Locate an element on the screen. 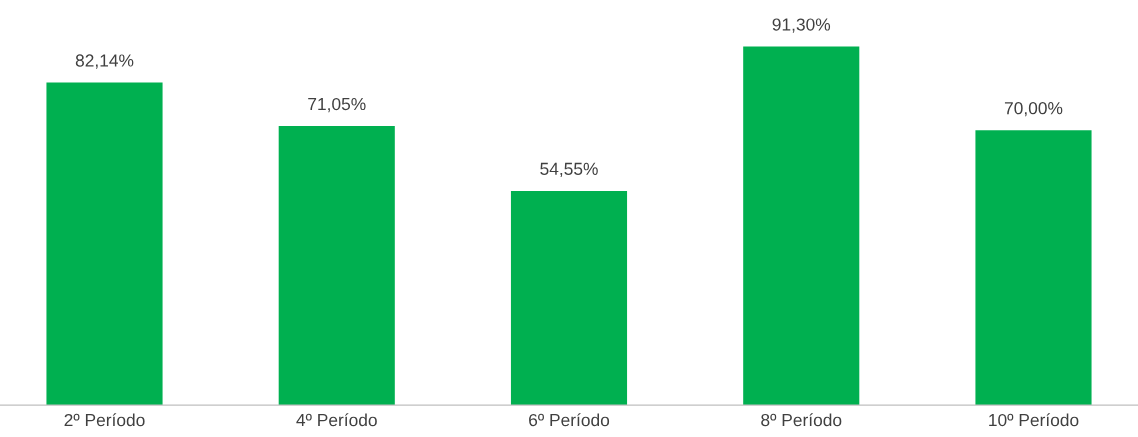 Image resolution: width=1138 pixels, height=437 pixels. x-tick-label: 10º Período is located at coordinates (1034, 420).